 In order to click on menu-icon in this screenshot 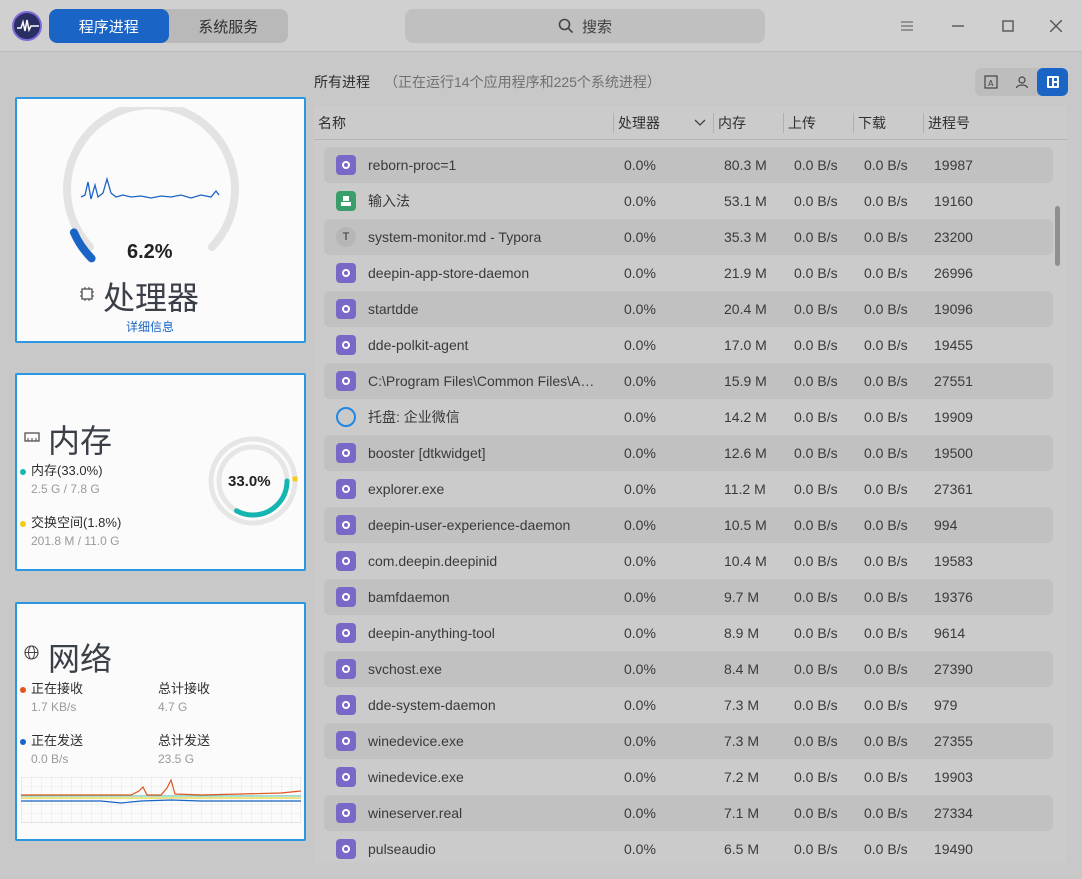, I will do `click(907, 26)`.